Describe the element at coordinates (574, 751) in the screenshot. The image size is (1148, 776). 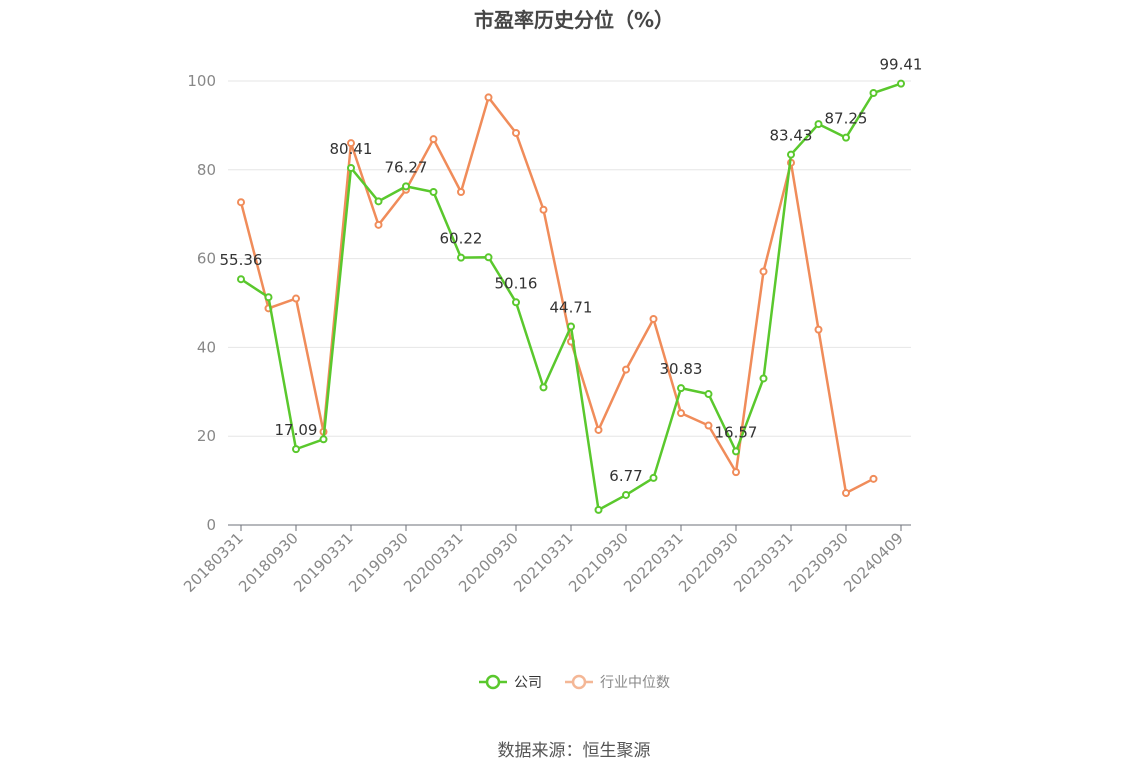
I see `data-source: 数据来源：恒生聚源` at that location.